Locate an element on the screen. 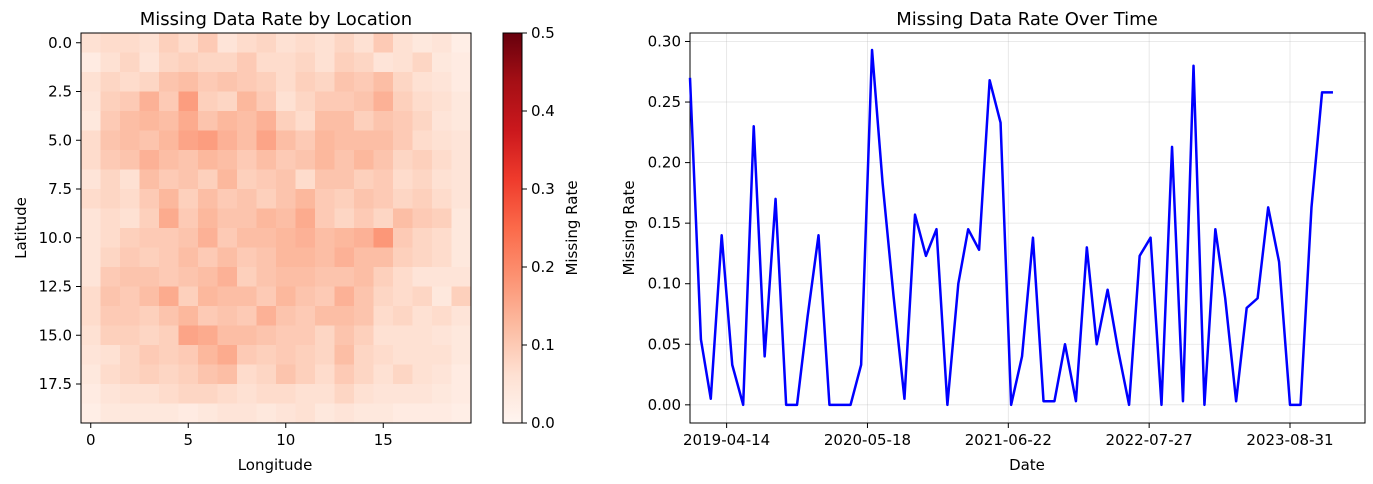  colorbar-label: Missing Rate is located at coordinates (572, 227).